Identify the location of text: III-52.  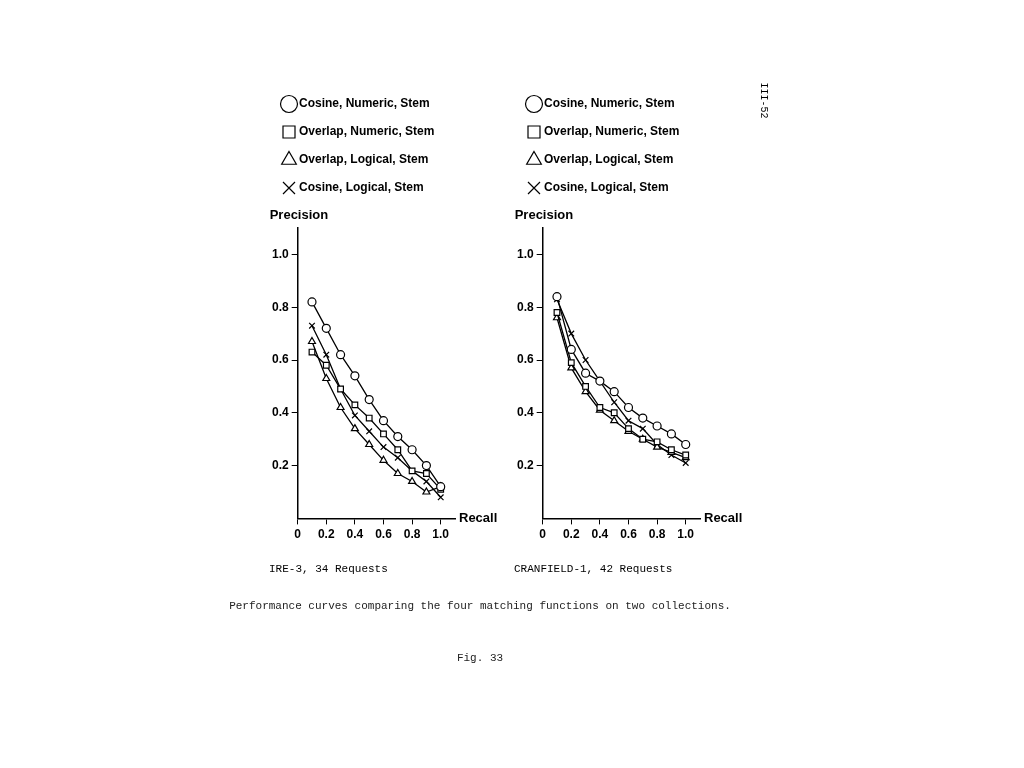
(763, 100).